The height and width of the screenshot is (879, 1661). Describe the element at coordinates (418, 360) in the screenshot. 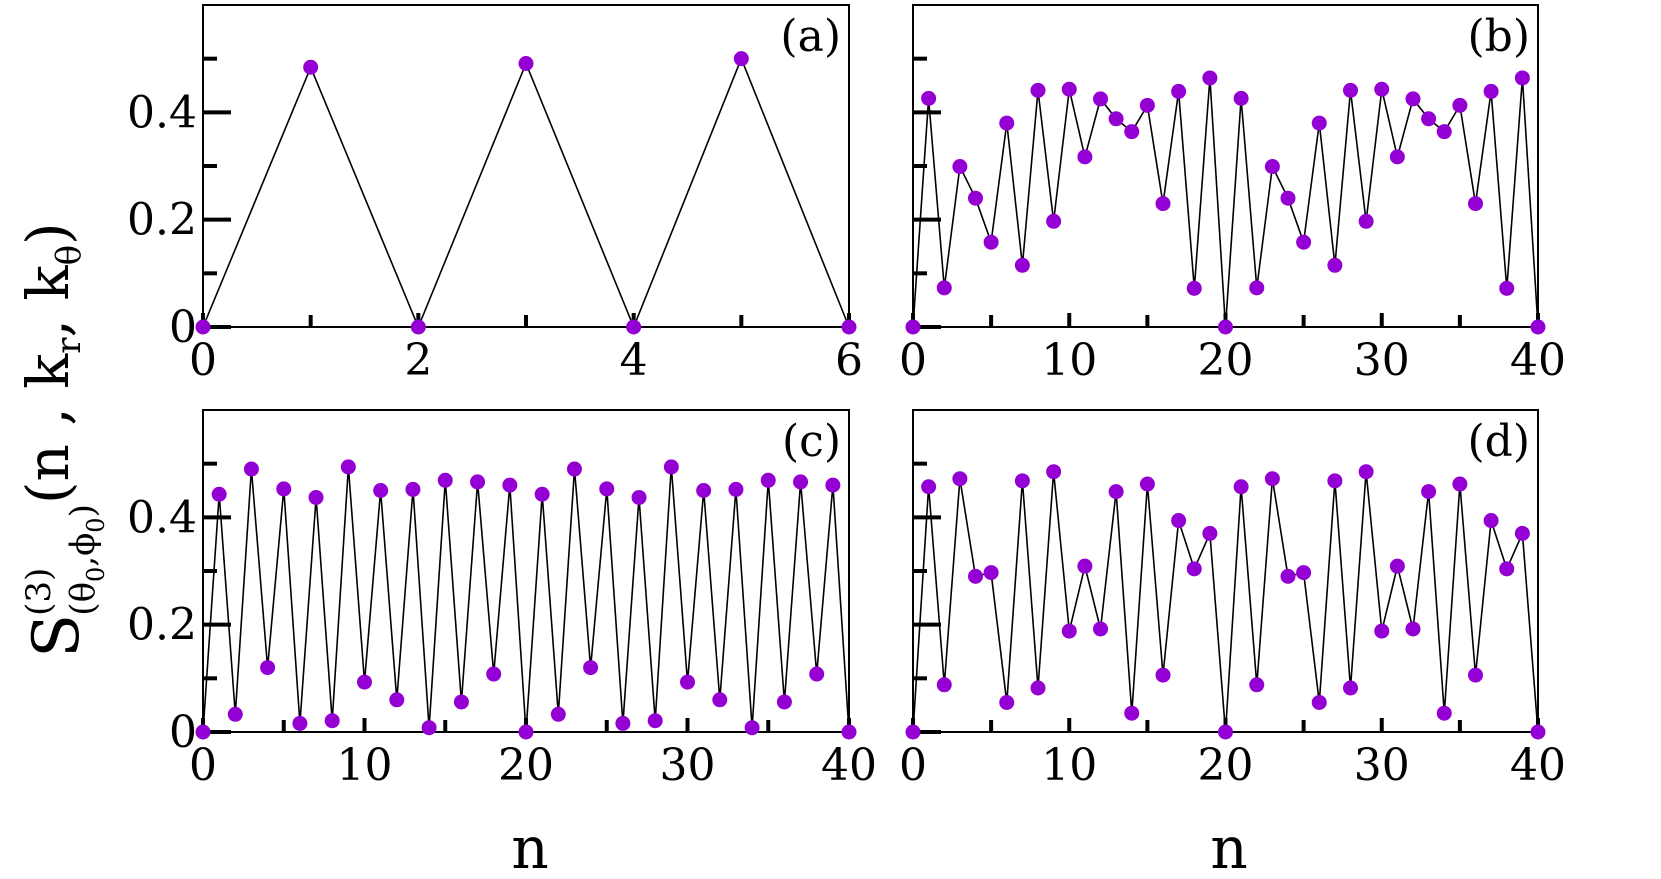

I see `x-tick-label: 2` at that location.